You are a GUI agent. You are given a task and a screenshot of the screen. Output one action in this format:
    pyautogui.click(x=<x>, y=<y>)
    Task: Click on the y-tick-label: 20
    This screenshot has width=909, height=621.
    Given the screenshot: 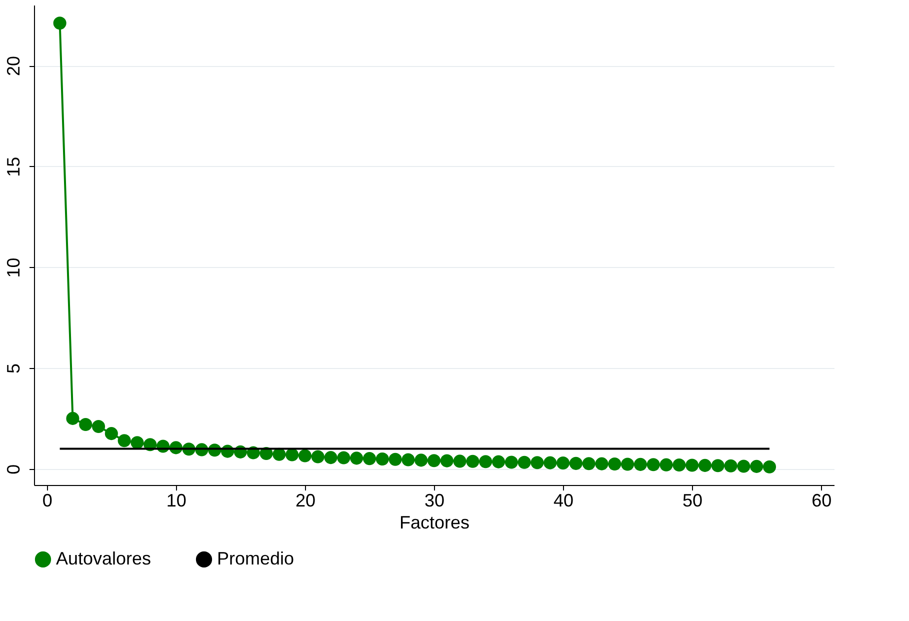 What is the action you would take?
    pyautogui.click(x=14, y=66)
    